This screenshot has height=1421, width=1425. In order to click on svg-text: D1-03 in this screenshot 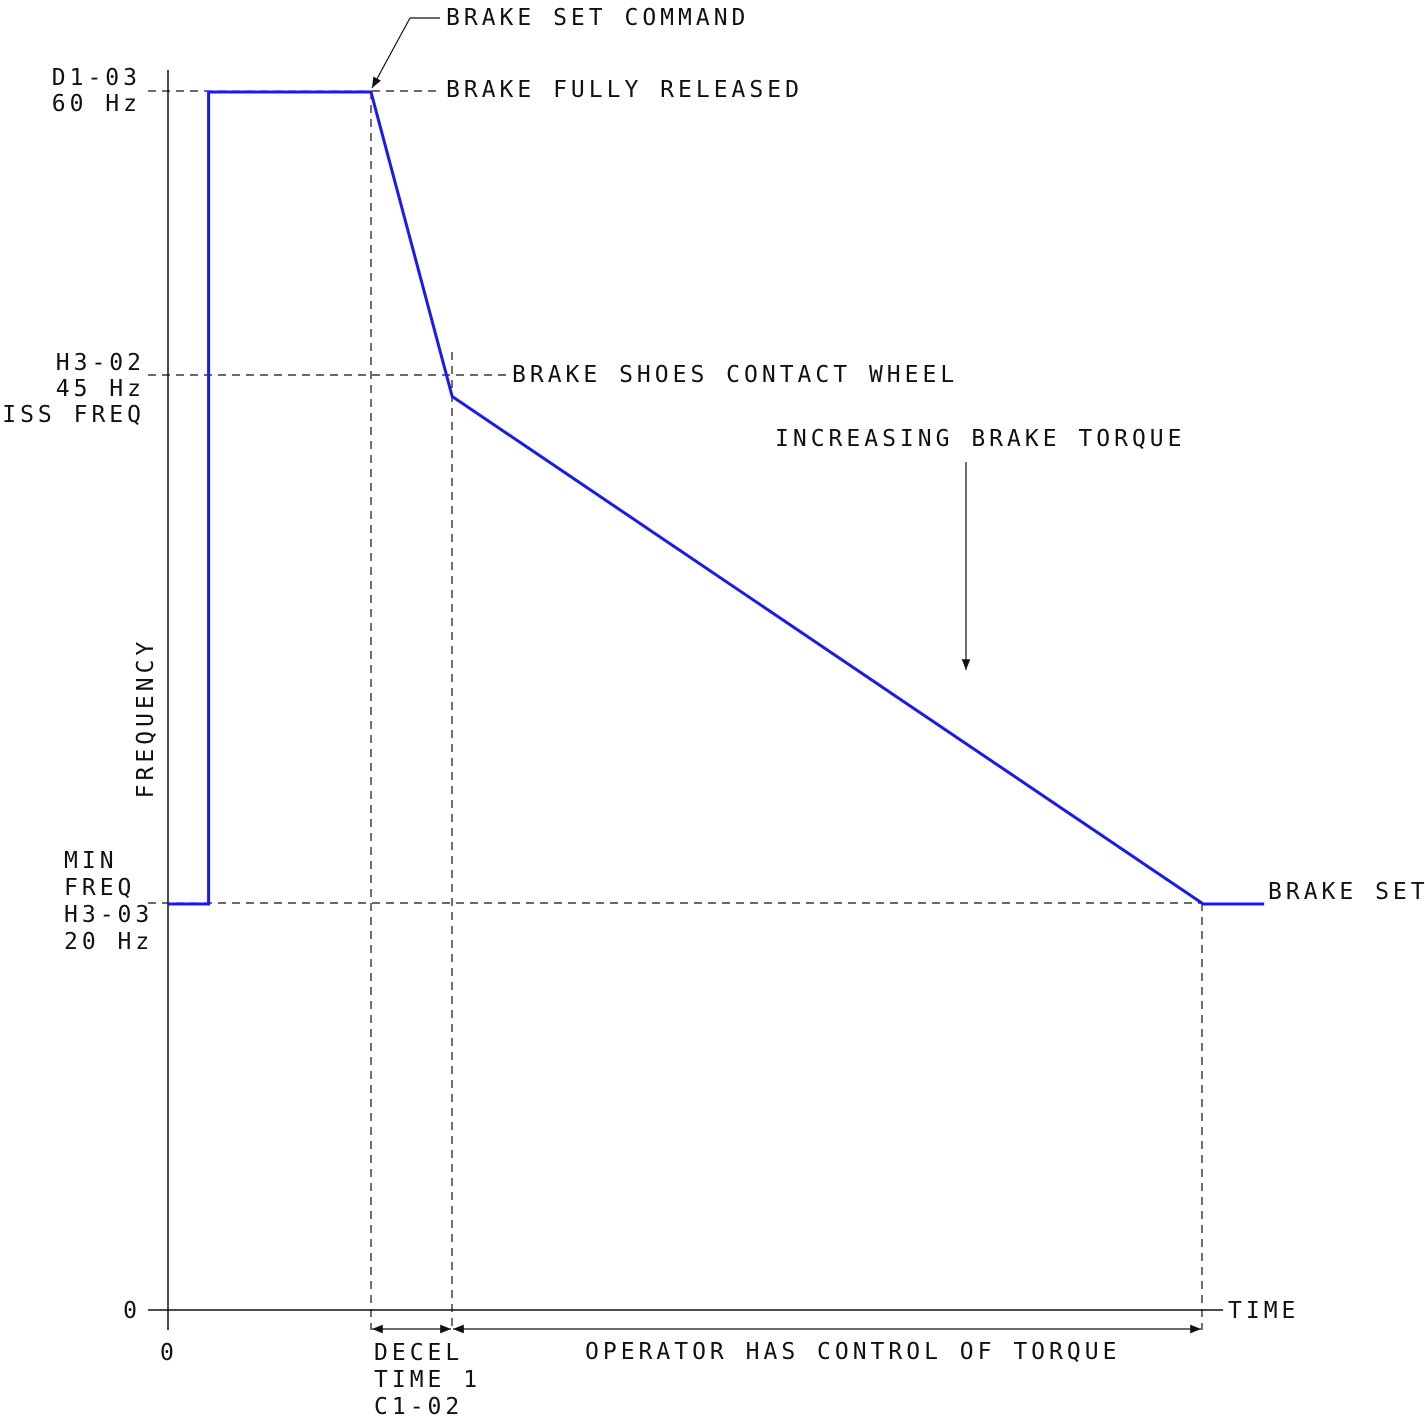, I will do `click(96, 78)`.